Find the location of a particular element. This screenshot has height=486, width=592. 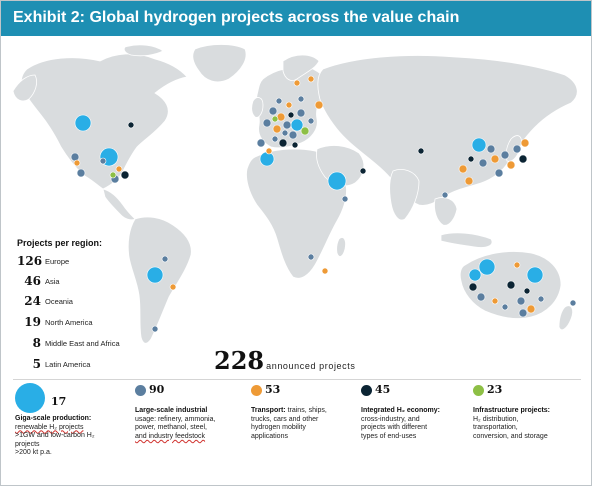

integrated-dot-icon is located at coordinates (366, 390).